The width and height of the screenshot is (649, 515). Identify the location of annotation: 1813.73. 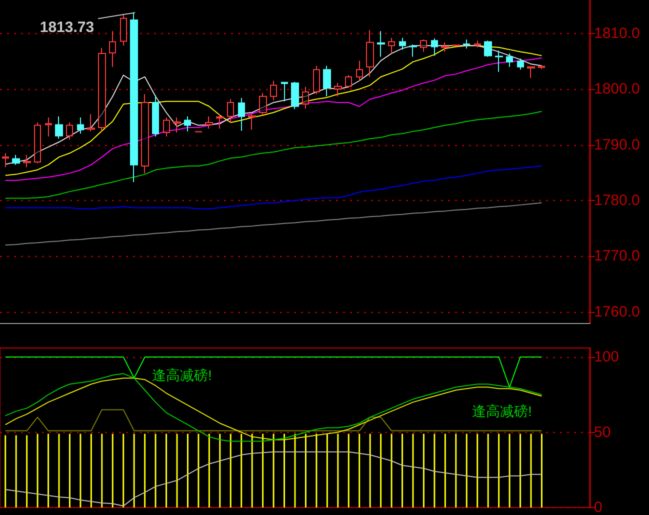
(67, 27).